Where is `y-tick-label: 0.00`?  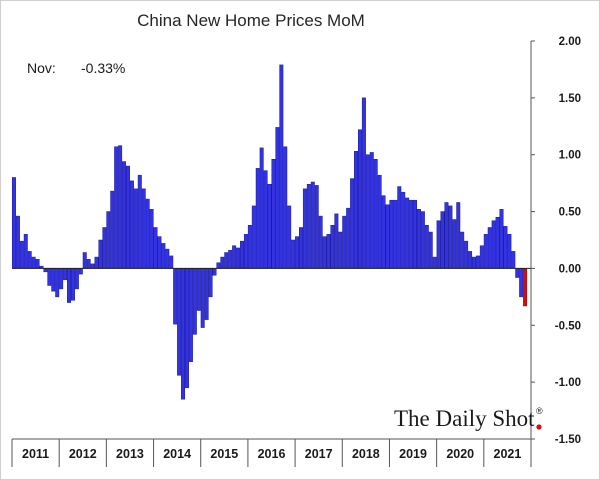 y-tick-label: 0.00 is located at coordinates (570, 269).